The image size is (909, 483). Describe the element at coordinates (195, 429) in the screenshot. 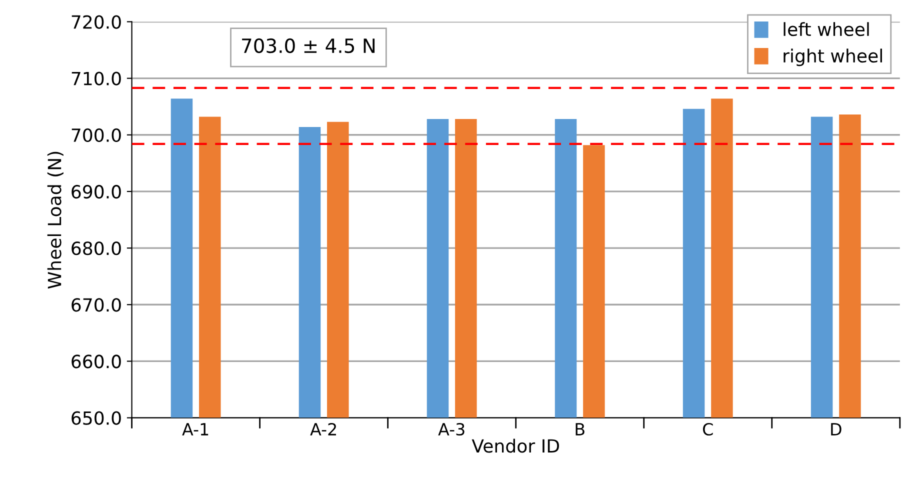

I see `x-tick-label: A-1` at that location.